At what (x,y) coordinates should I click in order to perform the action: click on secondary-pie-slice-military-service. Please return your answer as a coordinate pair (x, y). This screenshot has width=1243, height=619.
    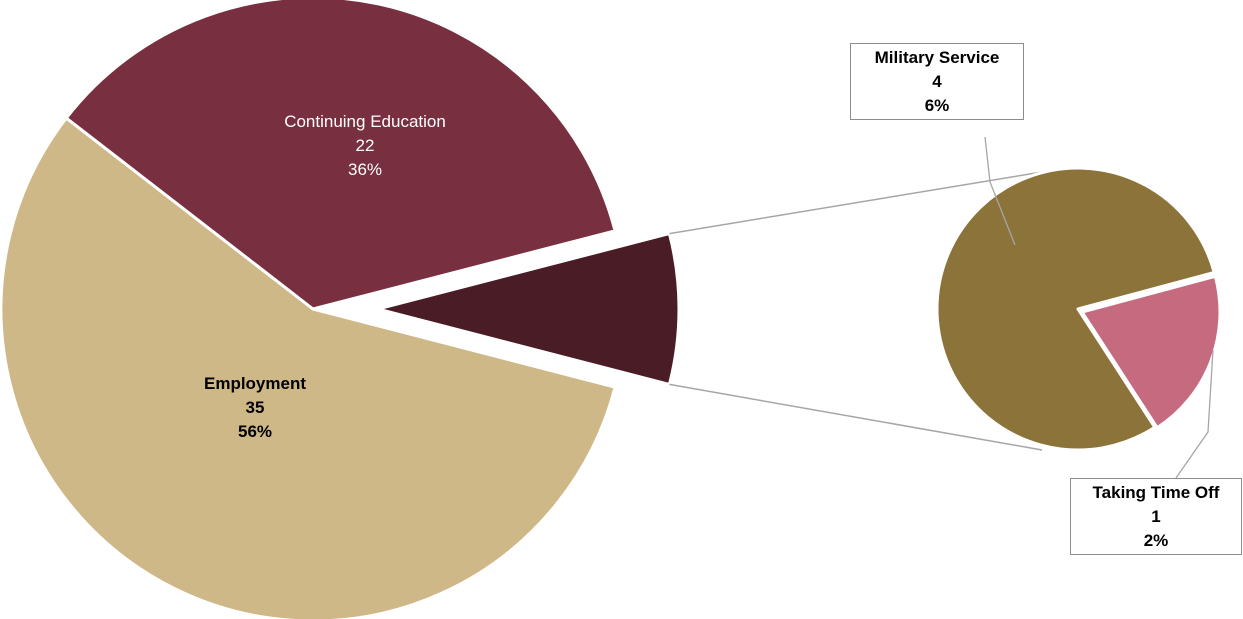
    Looking at the image, I should click on (1075, 309).